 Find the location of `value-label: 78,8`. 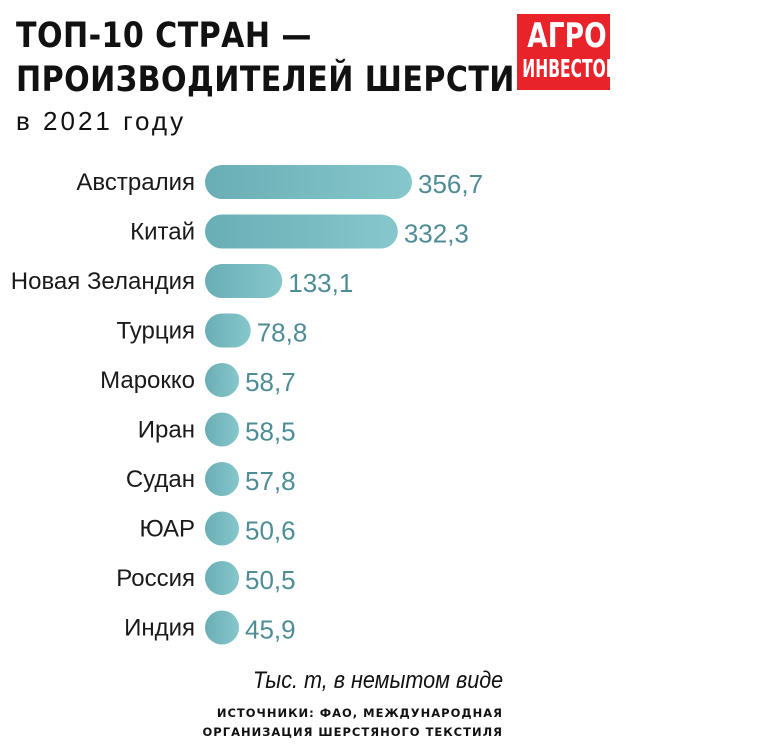

value-label: 78,8 is located at coordinates (282, 333).